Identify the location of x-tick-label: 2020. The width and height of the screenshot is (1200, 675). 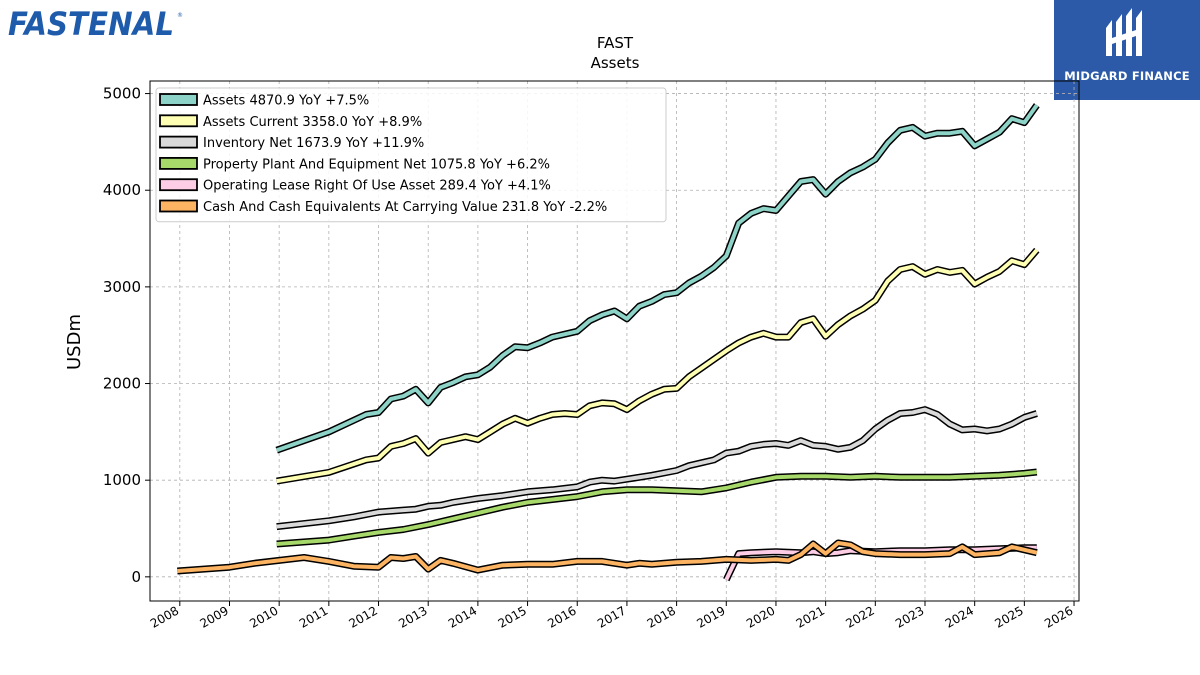
(760, 616).